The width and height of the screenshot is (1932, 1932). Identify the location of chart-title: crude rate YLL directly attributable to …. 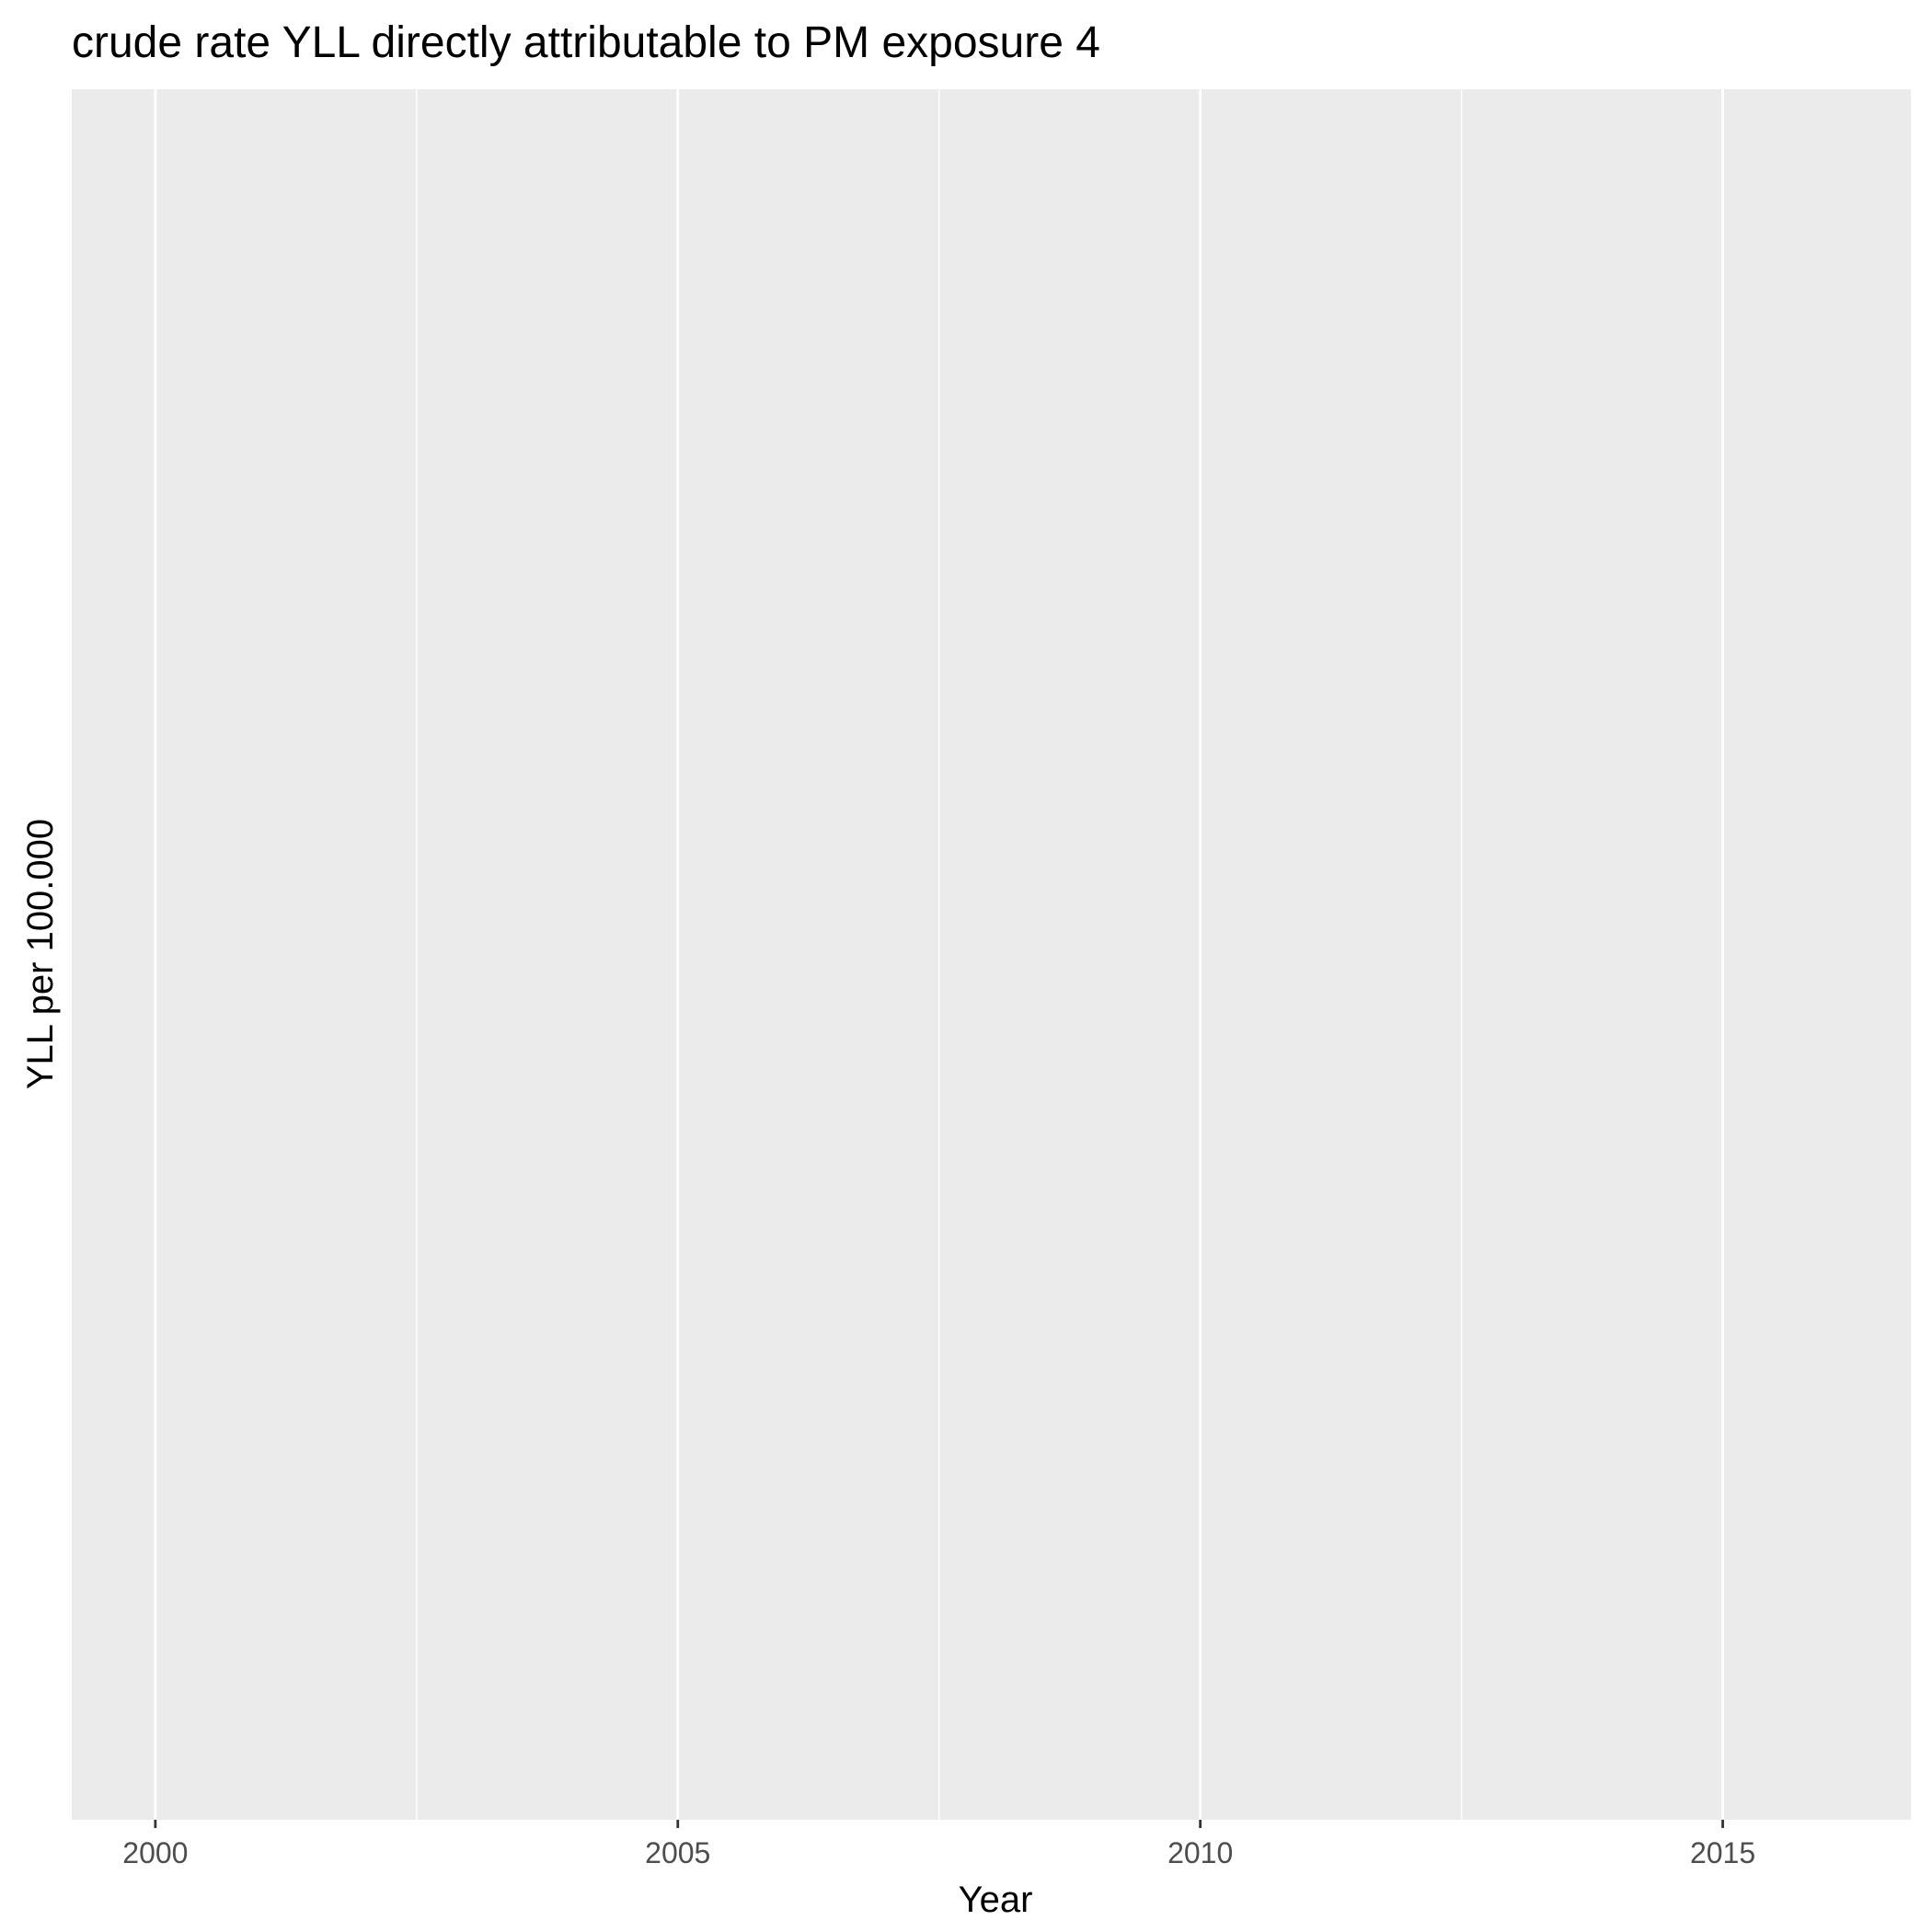
(586, 42).